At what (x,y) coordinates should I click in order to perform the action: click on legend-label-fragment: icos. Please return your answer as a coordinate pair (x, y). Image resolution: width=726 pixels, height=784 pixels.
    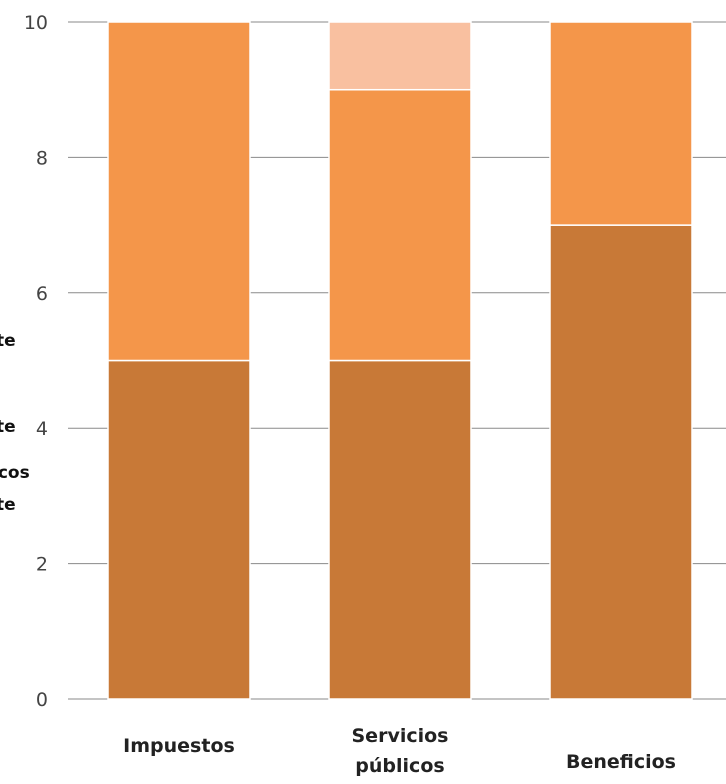
    Looking at the image, I should click on (15, 473).